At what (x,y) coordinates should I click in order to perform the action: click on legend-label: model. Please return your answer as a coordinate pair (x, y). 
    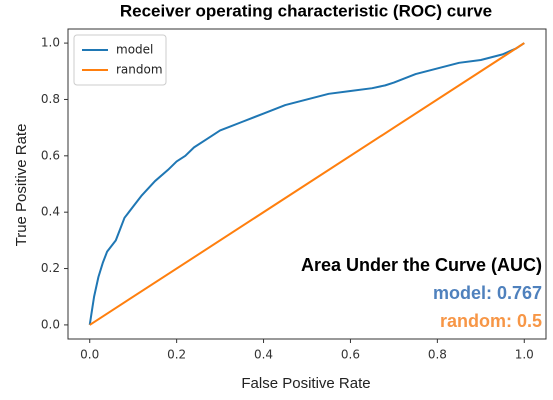
    Looking at the image, I should click on (134, 50).